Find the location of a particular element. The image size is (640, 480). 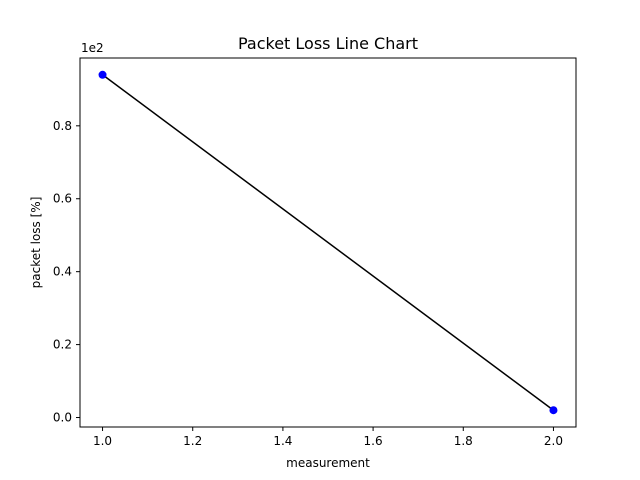

y-tick-label: 0.0 is located at coordinates (62, 418).